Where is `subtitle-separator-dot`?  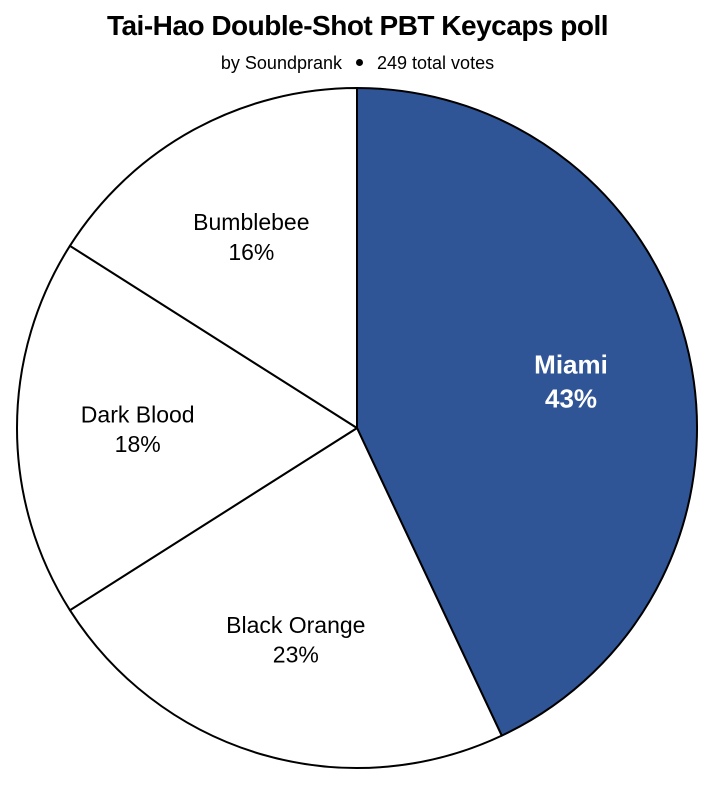
subtitle-separator-dot is located at coordinates (359, 62).